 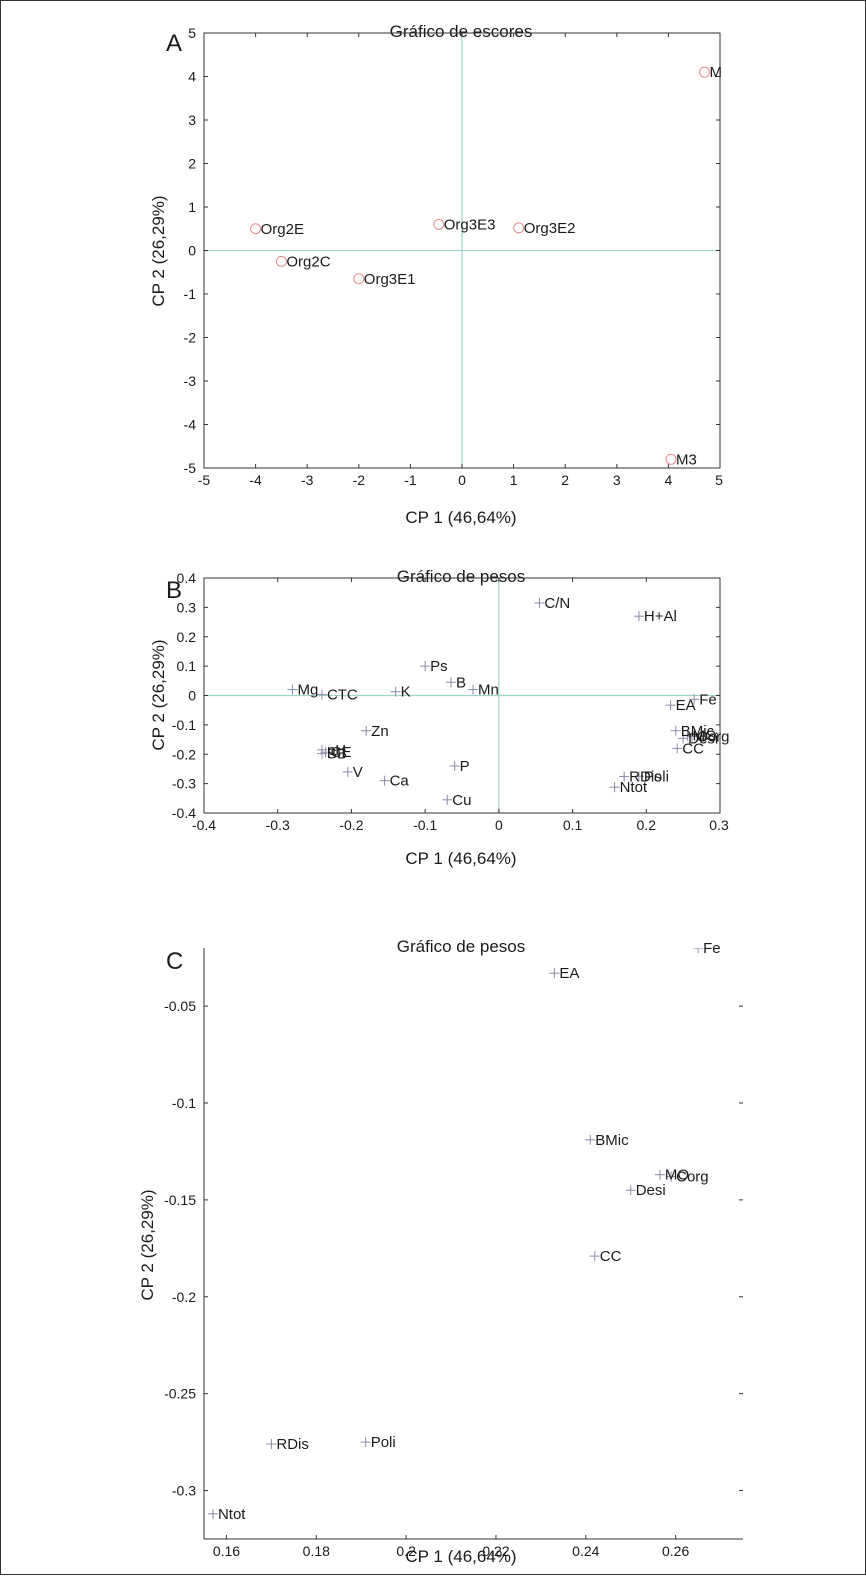 What do you see at coordinates (308, 261) in the screenshot?
I see `point-label: Org2C` at bounding box center [308, 261].